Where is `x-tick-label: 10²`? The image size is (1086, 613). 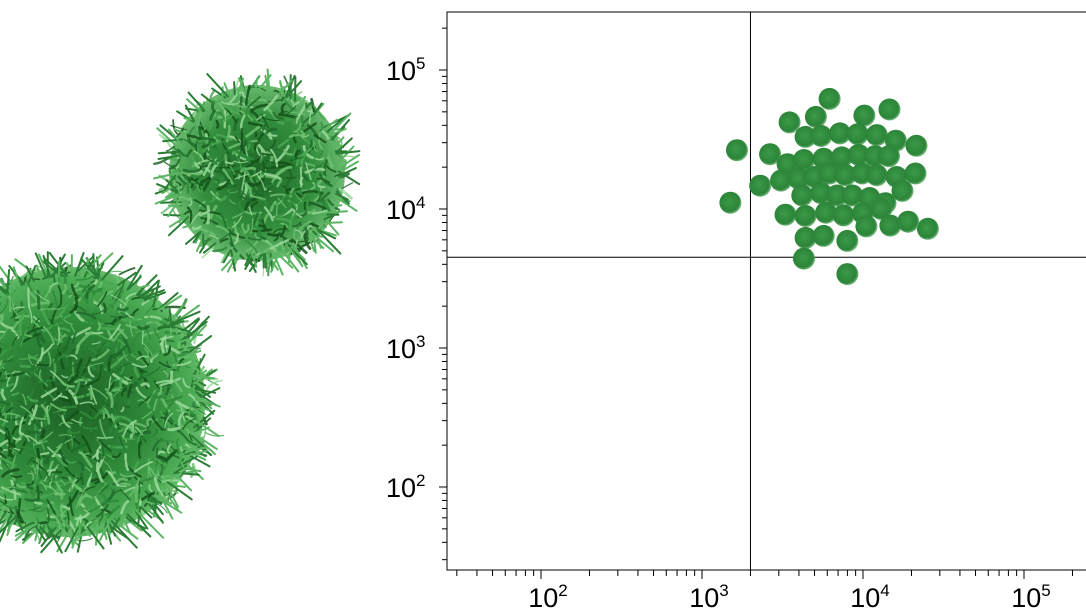 x-tick-label: 10² is located at coordinates (548, 597).